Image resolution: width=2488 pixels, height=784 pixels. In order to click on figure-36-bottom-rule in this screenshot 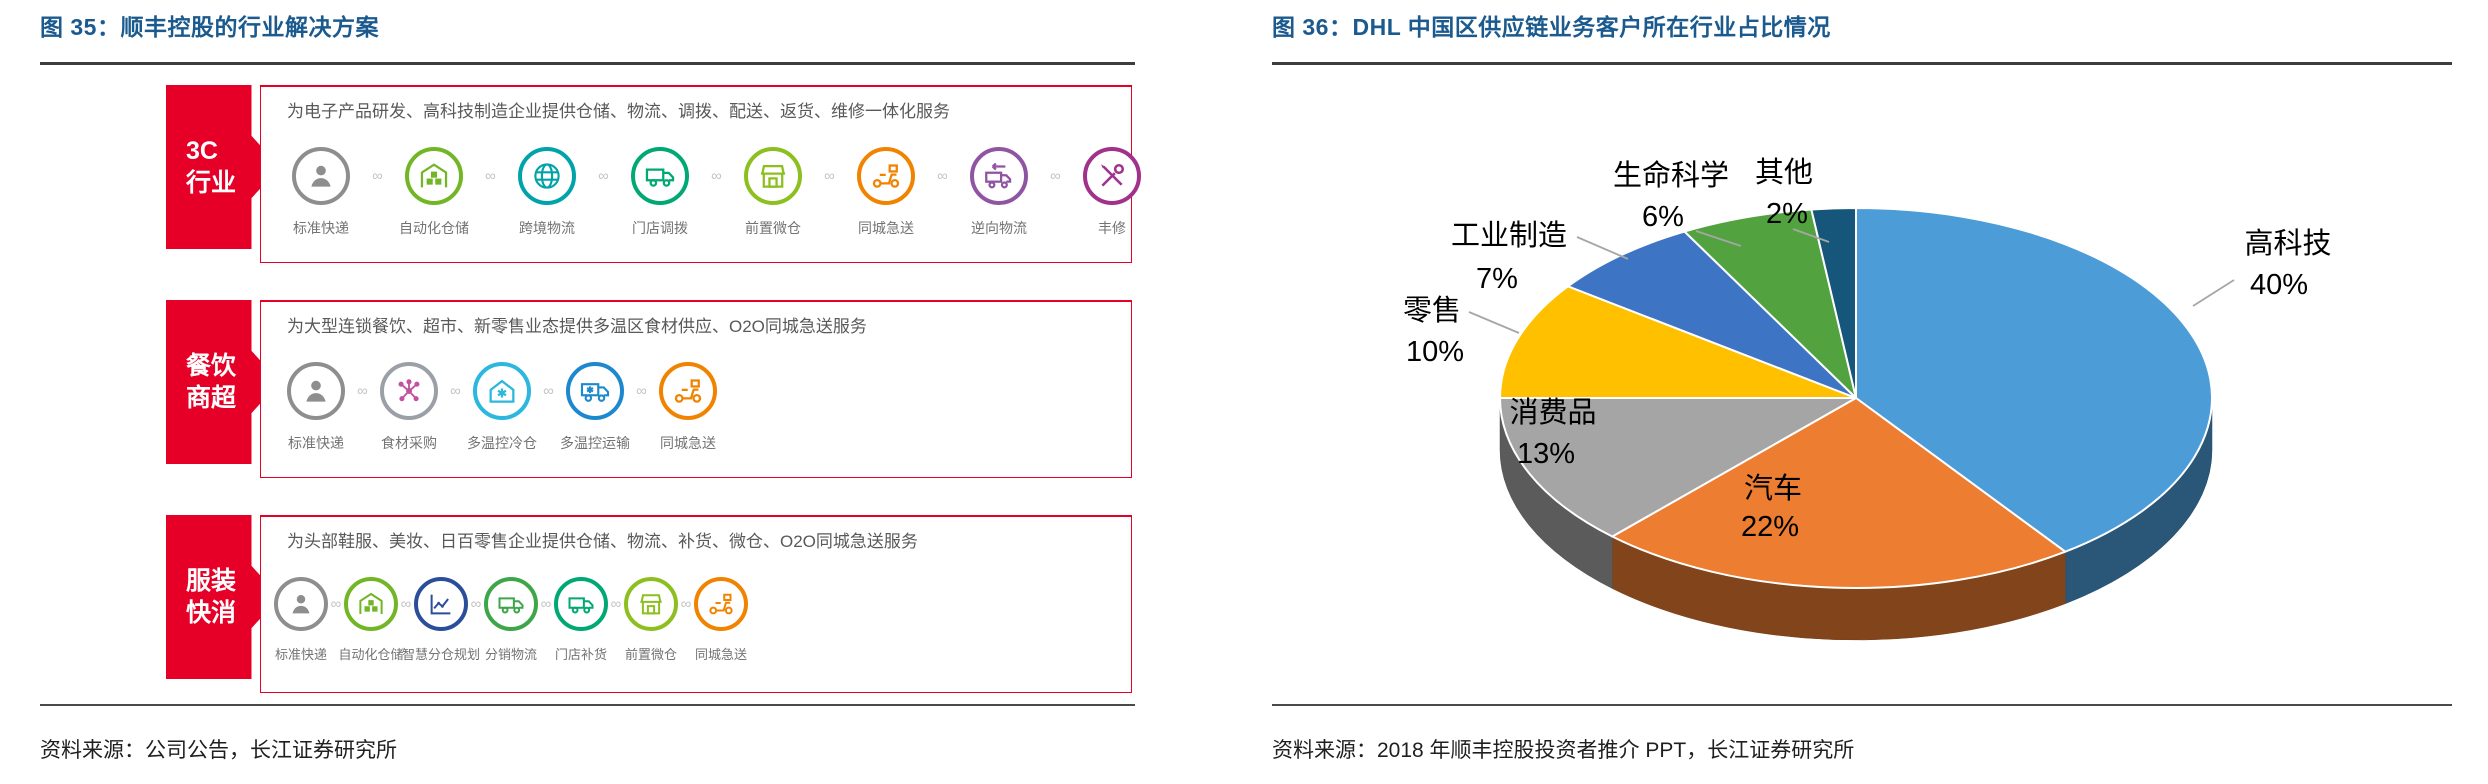, I will do `click(1862, 705)`.